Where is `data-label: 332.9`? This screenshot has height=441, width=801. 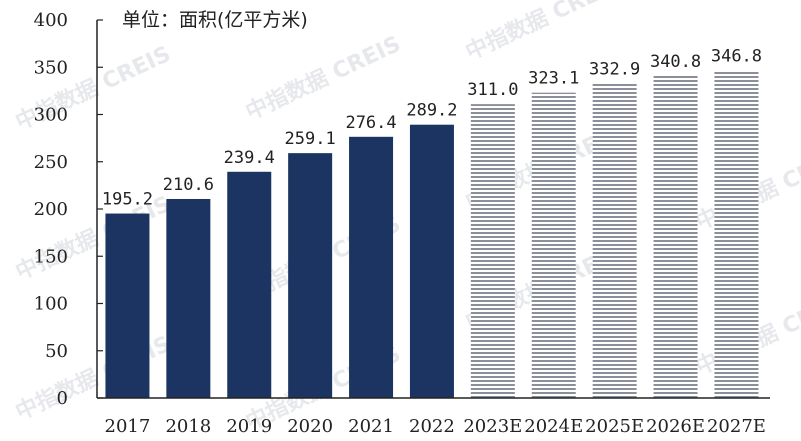
data-label: 332.9 is located at coordinates (614, 69).